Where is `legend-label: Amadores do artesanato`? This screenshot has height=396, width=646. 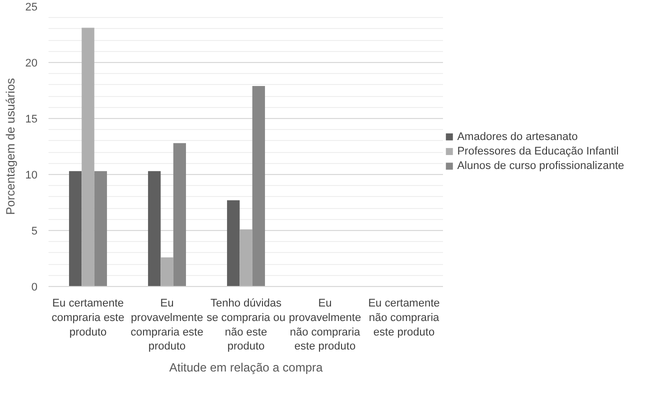 legend-label: Amadores do artesanato is located at coordinates (517, 136).